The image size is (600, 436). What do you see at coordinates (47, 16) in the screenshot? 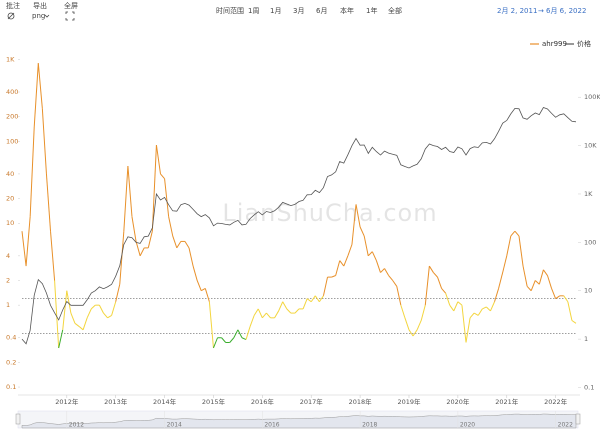
I see `format-chevron` at bounding box center [47, 16].